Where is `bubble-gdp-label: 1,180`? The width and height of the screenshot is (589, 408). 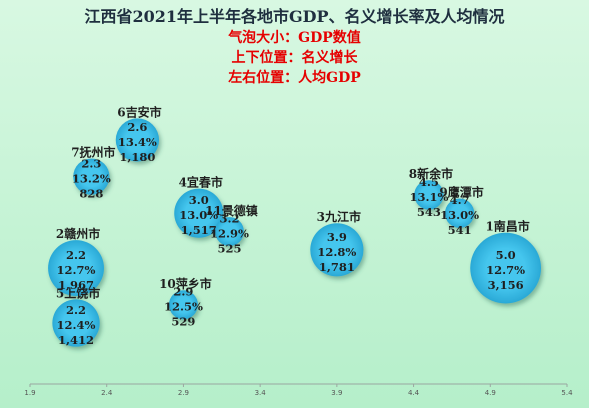 bubble-gdp-label: 1,180 is located at coordinates (137, 157).